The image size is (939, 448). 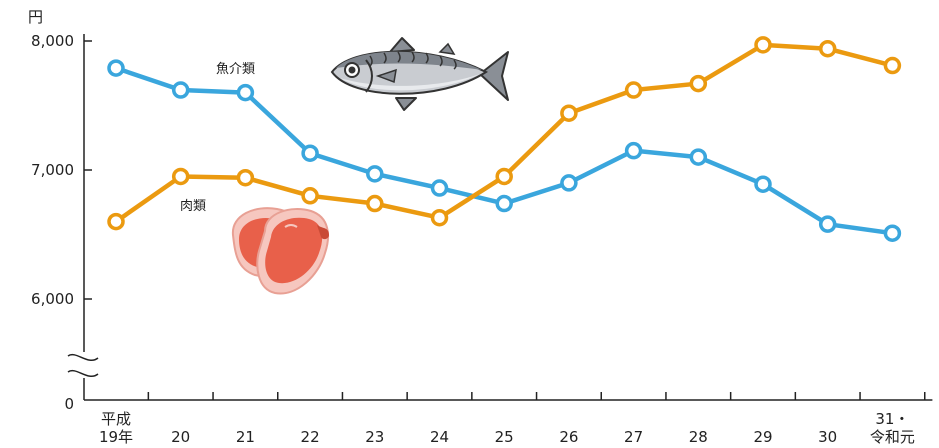 I want to click on x-tick-label: 27, so click(x=633, y=437).